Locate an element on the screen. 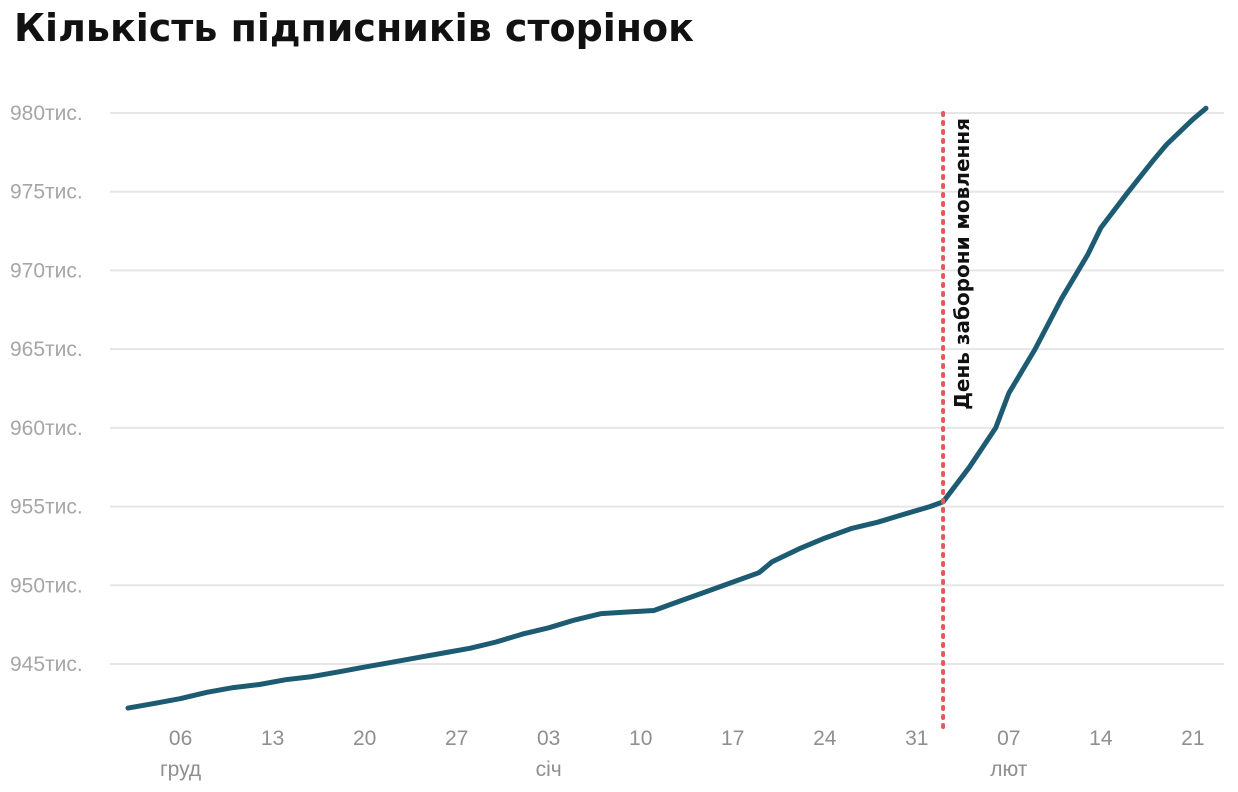 The height and width of the screenshot is (792, 1238). y-tick-label: 945тис. is located at coordinates (46, 664).